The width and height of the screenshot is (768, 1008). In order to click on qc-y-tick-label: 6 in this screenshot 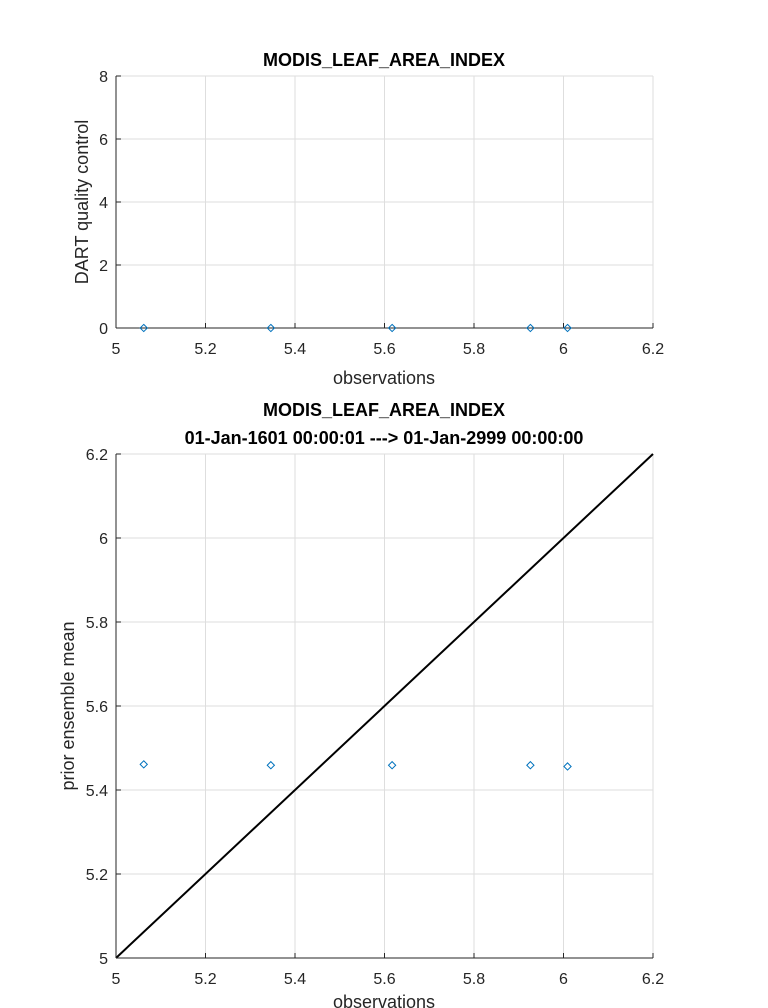, I will do `click(103, 140)`.